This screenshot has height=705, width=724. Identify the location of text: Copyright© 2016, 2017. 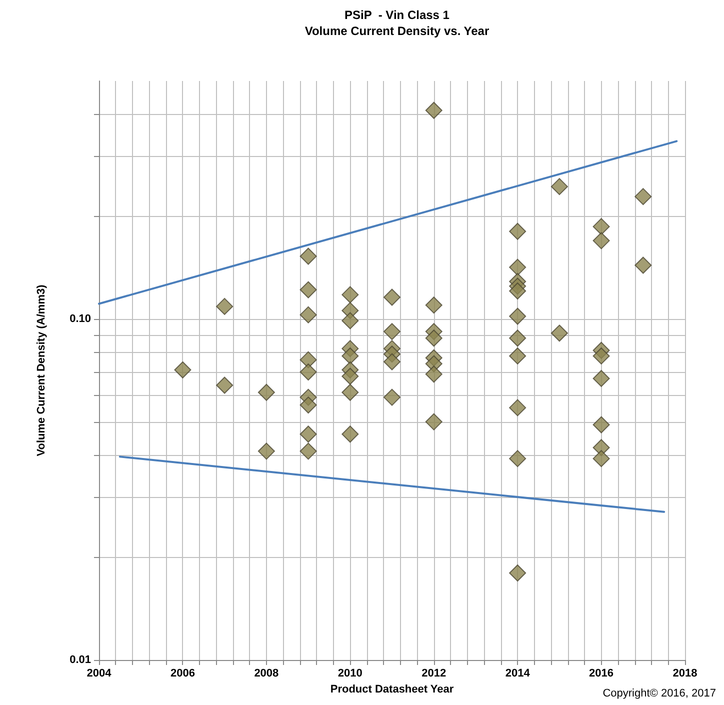
(659, 694).